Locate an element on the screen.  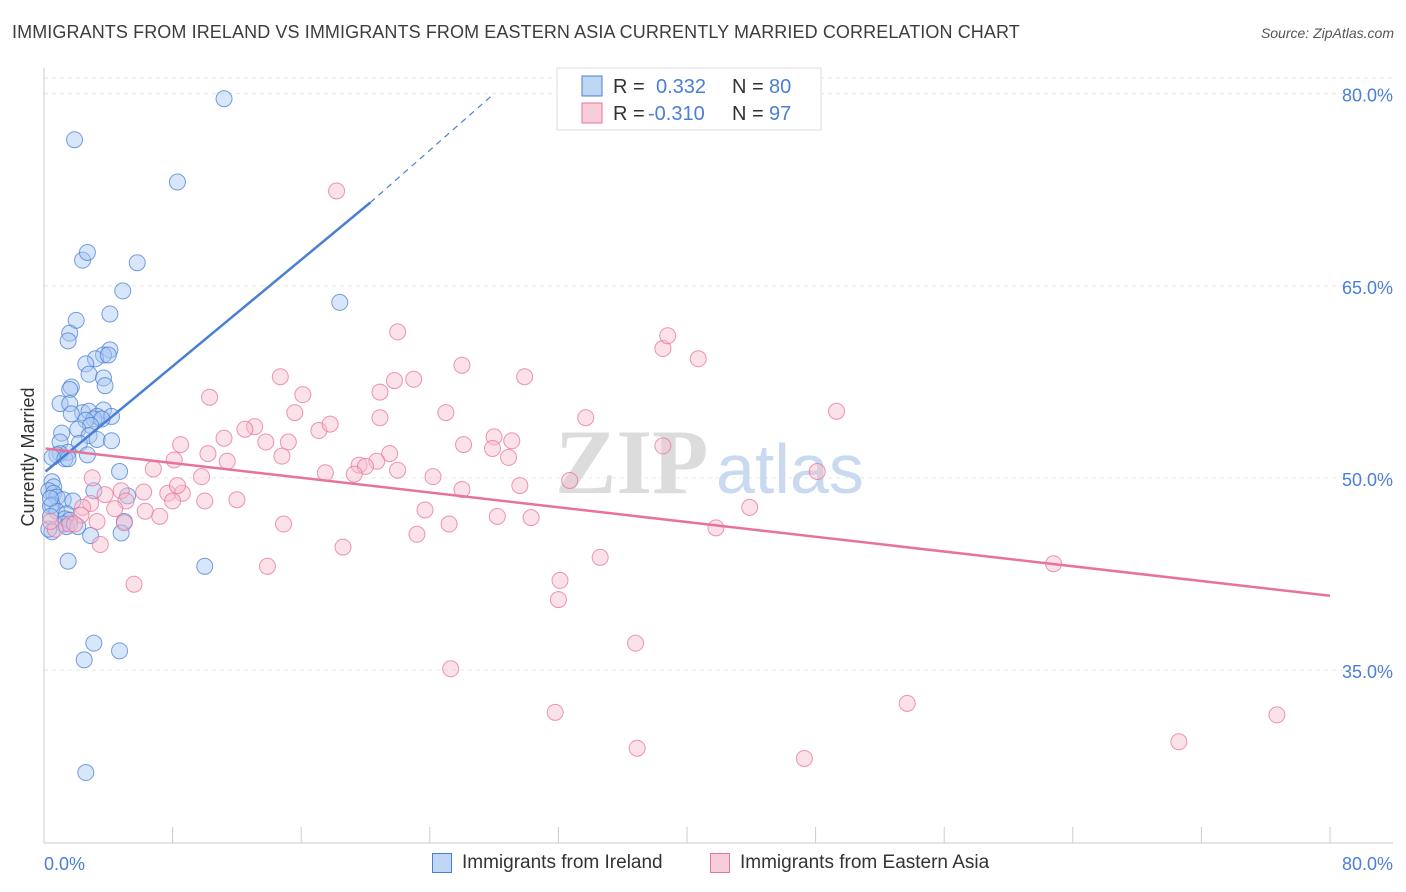
eastern-asia-swatch is located at coordinates (720, 863).